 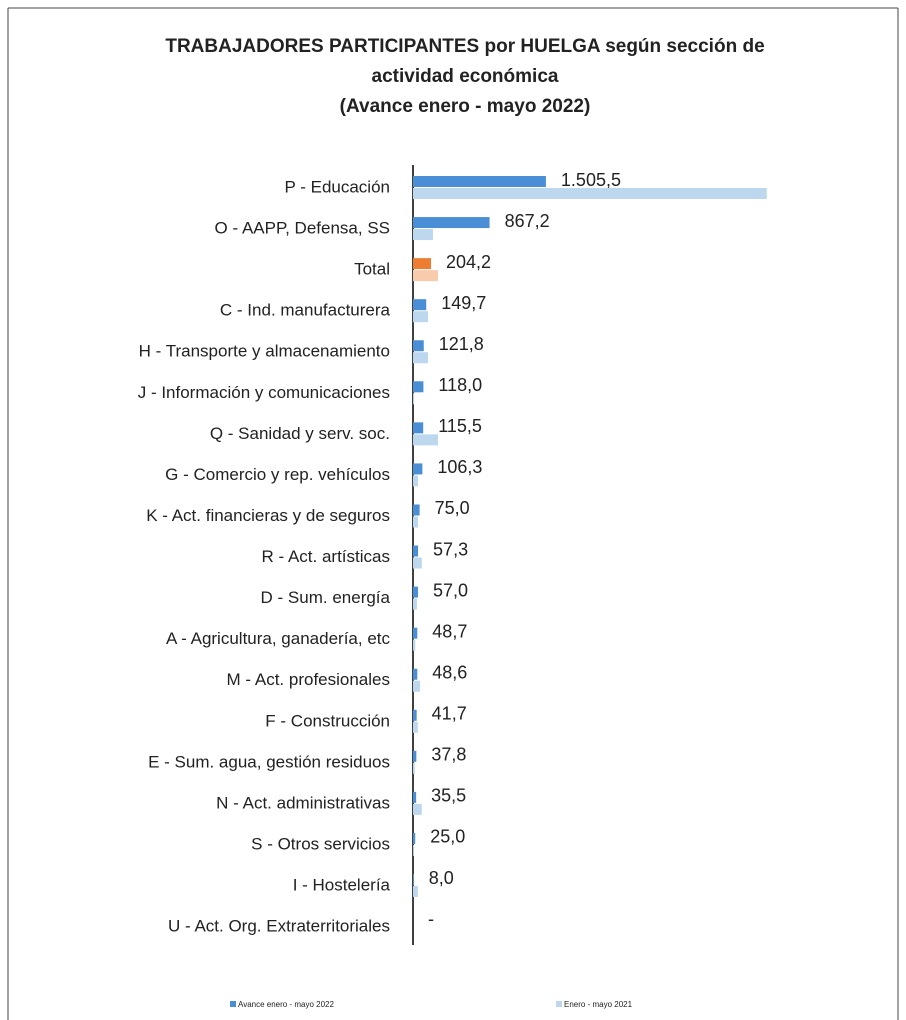 What do you see at coordinates (449, 631) in the screenshot?
I see `value-label: 48,7` at bounding box center [449, 631].